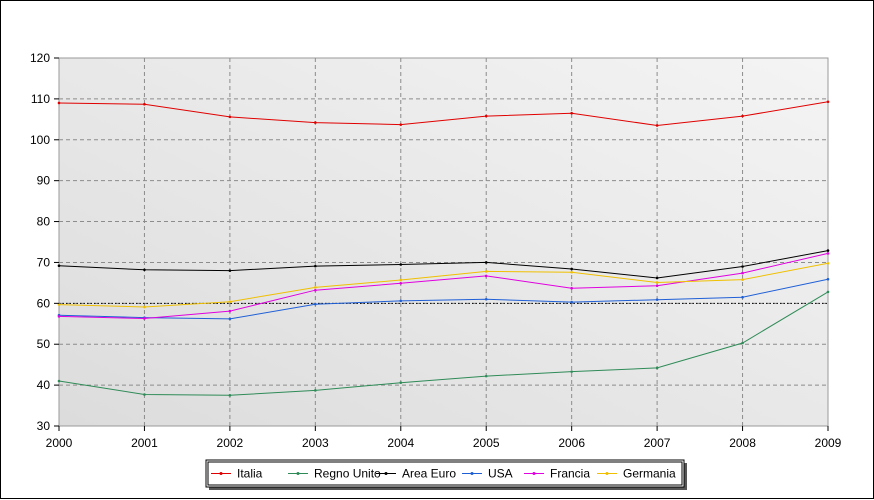  Describe the element at coordinates (486, 443) in the screenshot. I see `x-tick-label: 2005` at that location.